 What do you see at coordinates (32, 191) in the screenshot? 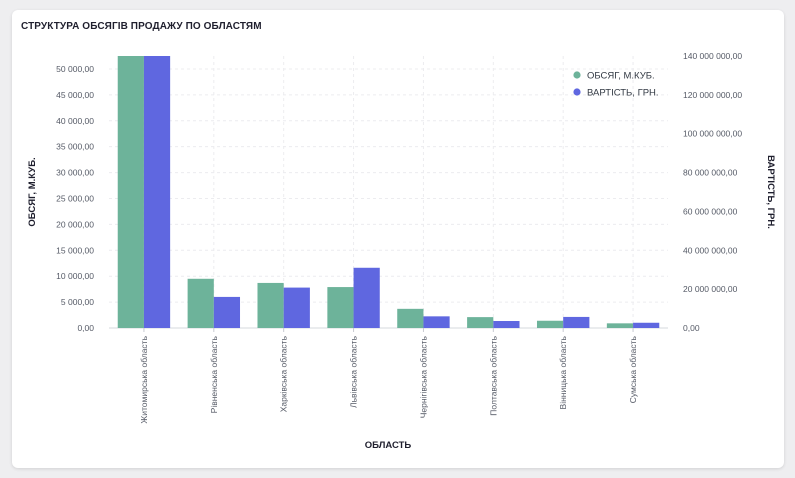
I see `y-axis-left-title: ОБСЯГ, М.КУБ.` at bounding box center [32, 191].